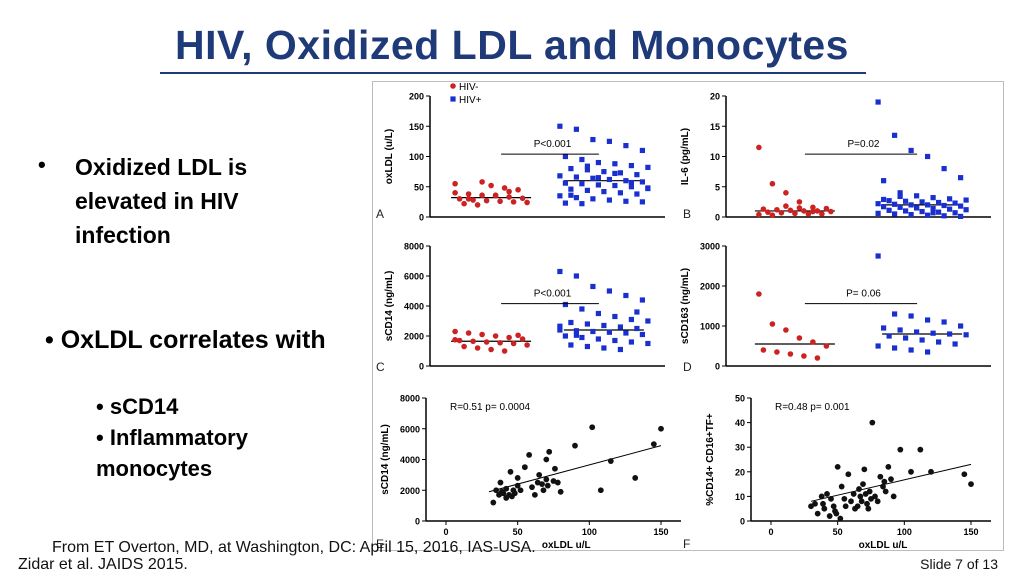  I want to click on y-tick-label: 30, so click(740, 448).